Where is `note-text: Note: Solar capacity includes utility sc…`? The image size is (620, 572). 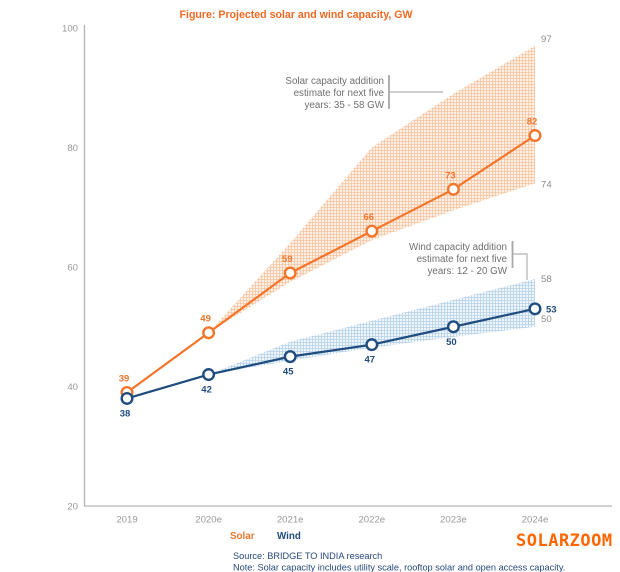
note-text: Note: Solar capacity includes utility sc… is located at coordinates (399, 567).